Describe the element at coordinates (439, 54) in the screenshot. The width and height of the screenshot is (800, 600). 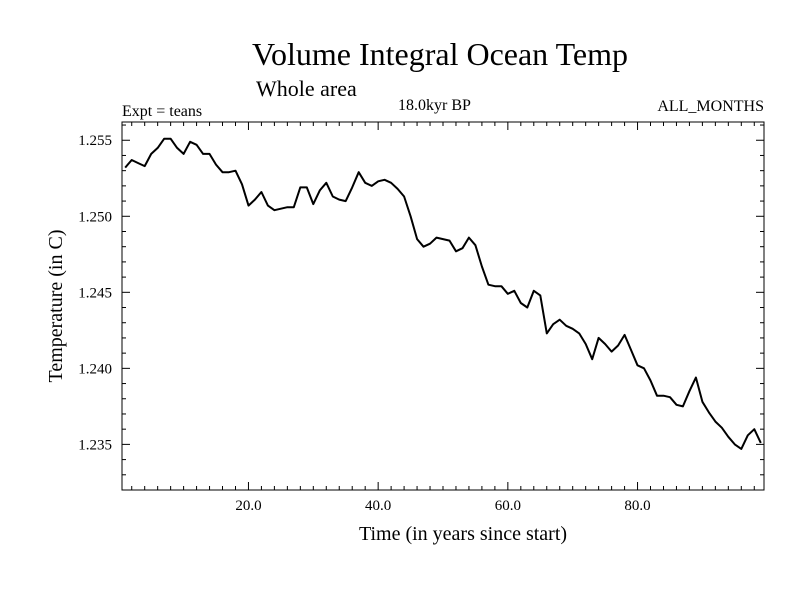
I see `chart-title: Volume Integral Ocean Temp` at that location.